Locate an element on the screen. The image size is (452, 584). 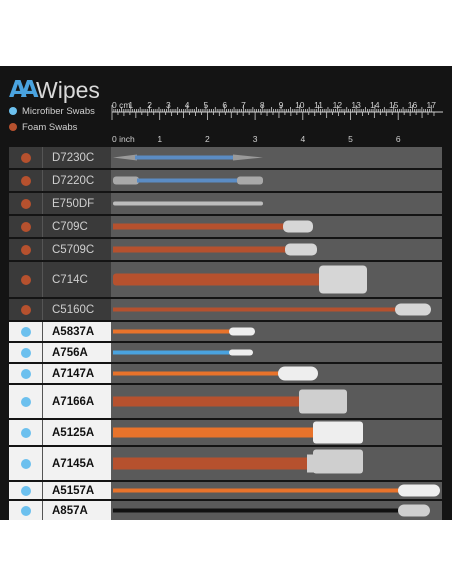
swab-row: A7145A is located at coordinates (225, 463).